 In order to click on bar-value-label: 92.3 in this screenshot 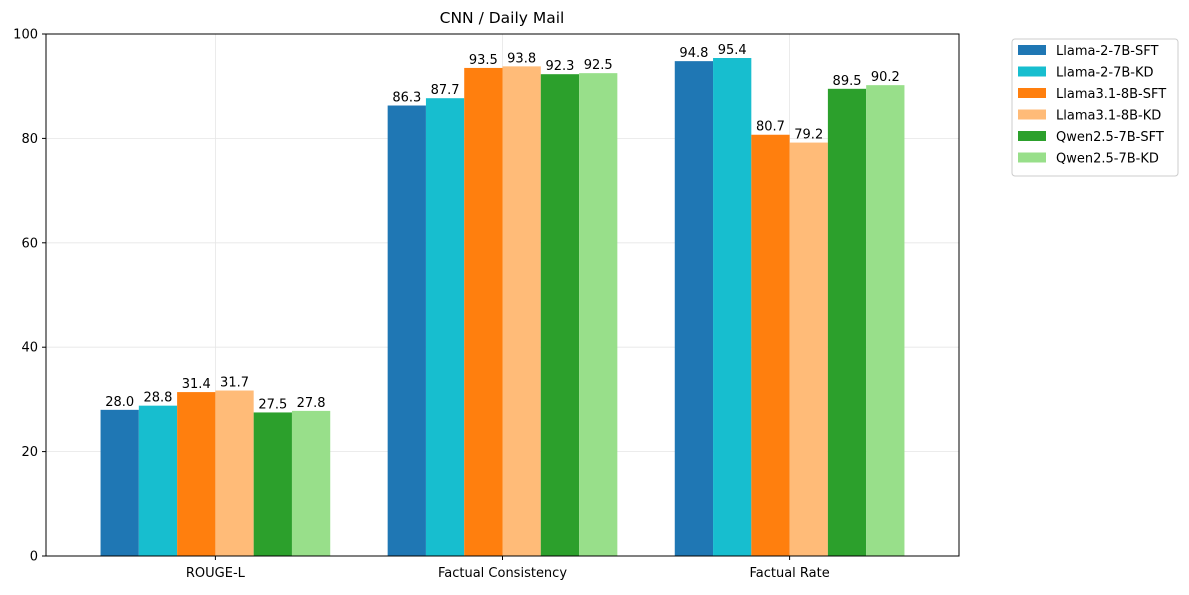, I will do `click(559, 66)`.